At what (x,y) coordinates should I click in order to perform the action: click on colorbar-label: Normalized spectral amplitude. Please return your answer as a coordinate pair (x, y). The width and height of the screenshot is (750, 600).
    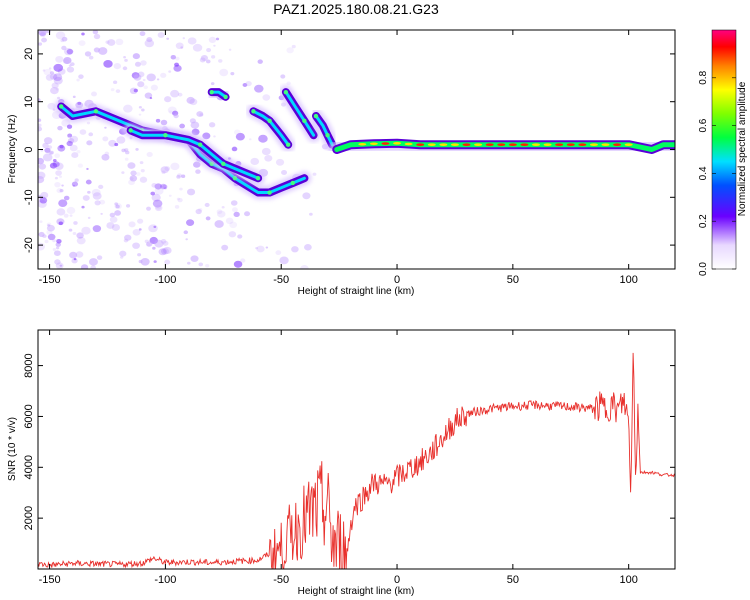
    Looking at the image, I should click on (742, 148).